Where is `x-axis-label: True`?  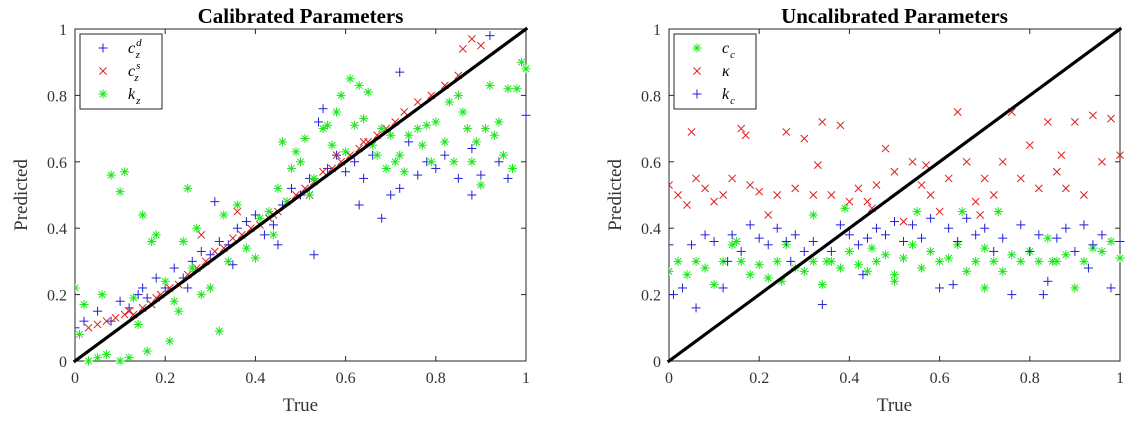
x-axis-label: True is located at coordinates (894, 405).